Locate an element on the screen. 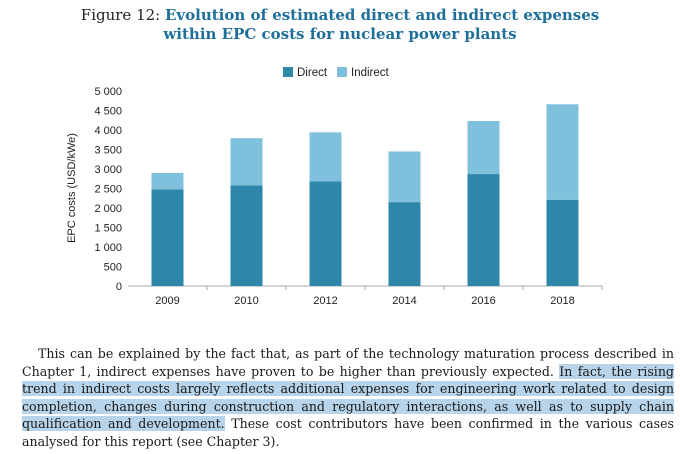 This screenshot has width=680, height=454. bar-indirect-2009 is located at coordinates (167, 181).